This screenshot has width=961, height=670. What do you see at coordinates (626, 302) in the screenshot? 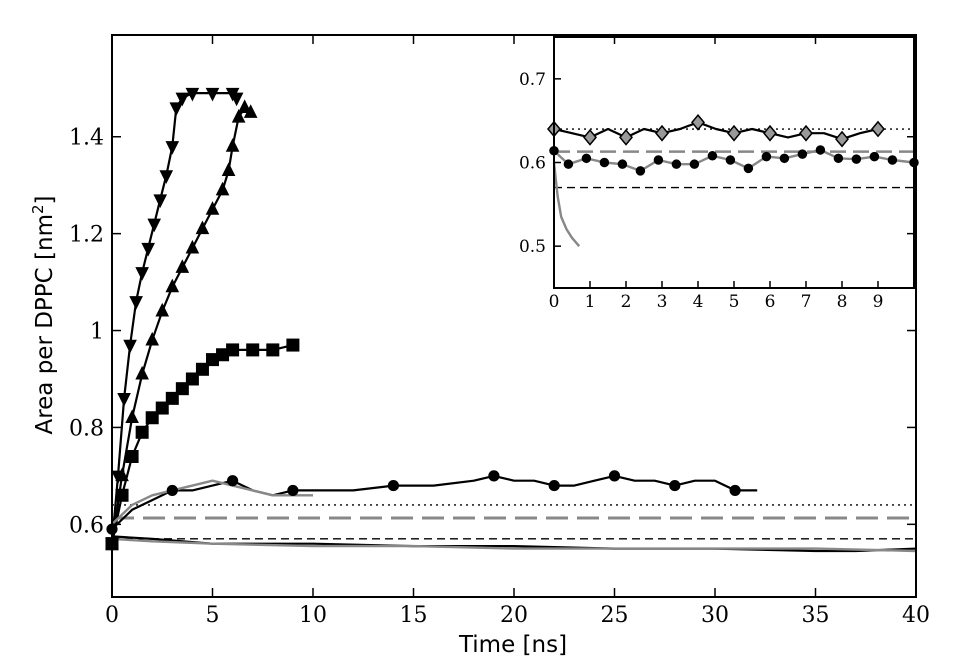
I see `x-tick-label-2: 2` at bounding box center [626, 302].